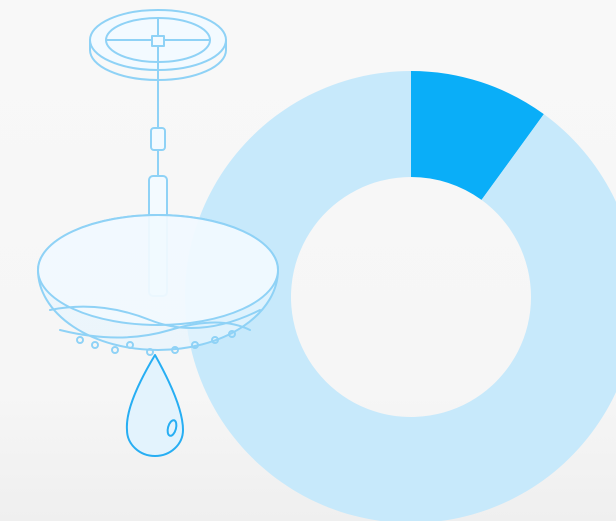 Image resolution: width=616 pixels, height=521 pixels. I want to click on bubbles, so click(156, 343).